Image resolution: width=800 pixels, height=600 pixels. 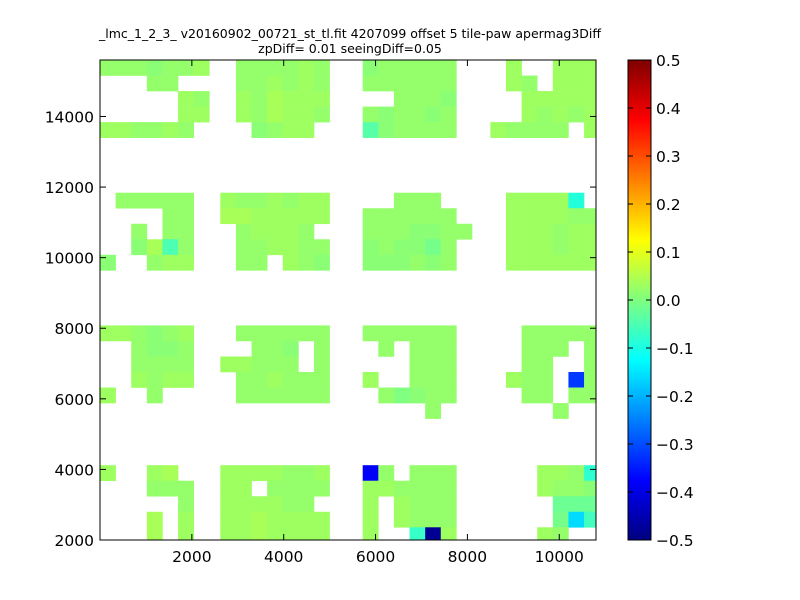 I want to click on colorbar-tick-label: 0.5, so click(x=668, y=61).